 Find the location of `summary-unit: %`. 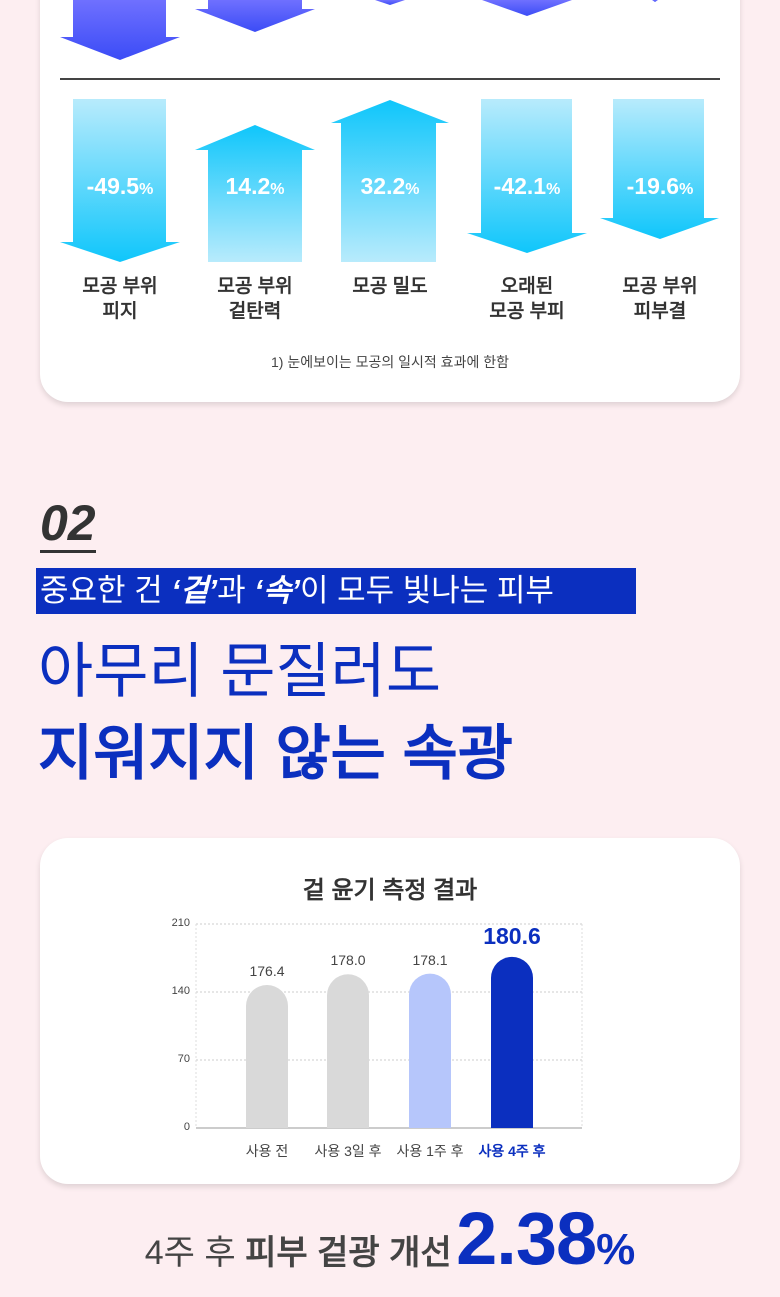

summary-unit: % is located at coordinates (616, 1249).